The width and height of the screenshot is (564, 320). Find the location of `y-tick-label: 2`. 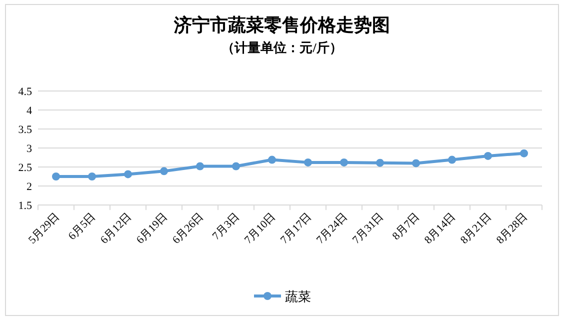

y-tick-label: 2 is located at coordinates (29, 187).